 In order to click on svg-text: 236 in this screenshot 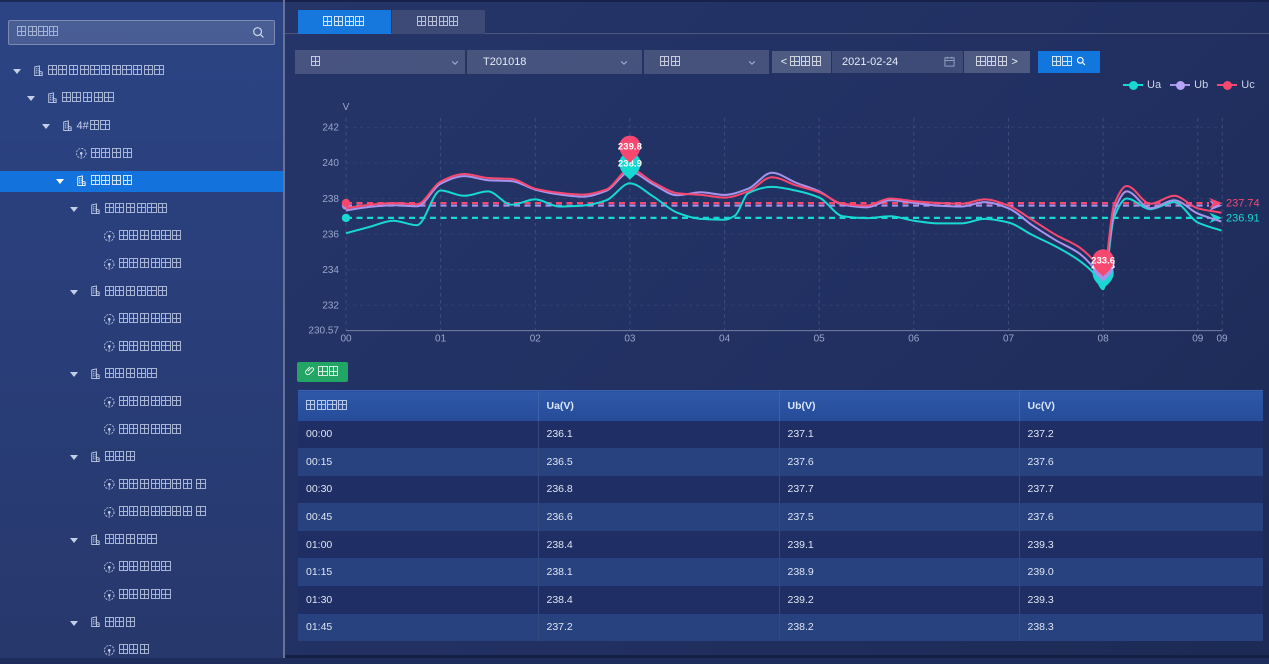, I will do `click(330, 234)`.